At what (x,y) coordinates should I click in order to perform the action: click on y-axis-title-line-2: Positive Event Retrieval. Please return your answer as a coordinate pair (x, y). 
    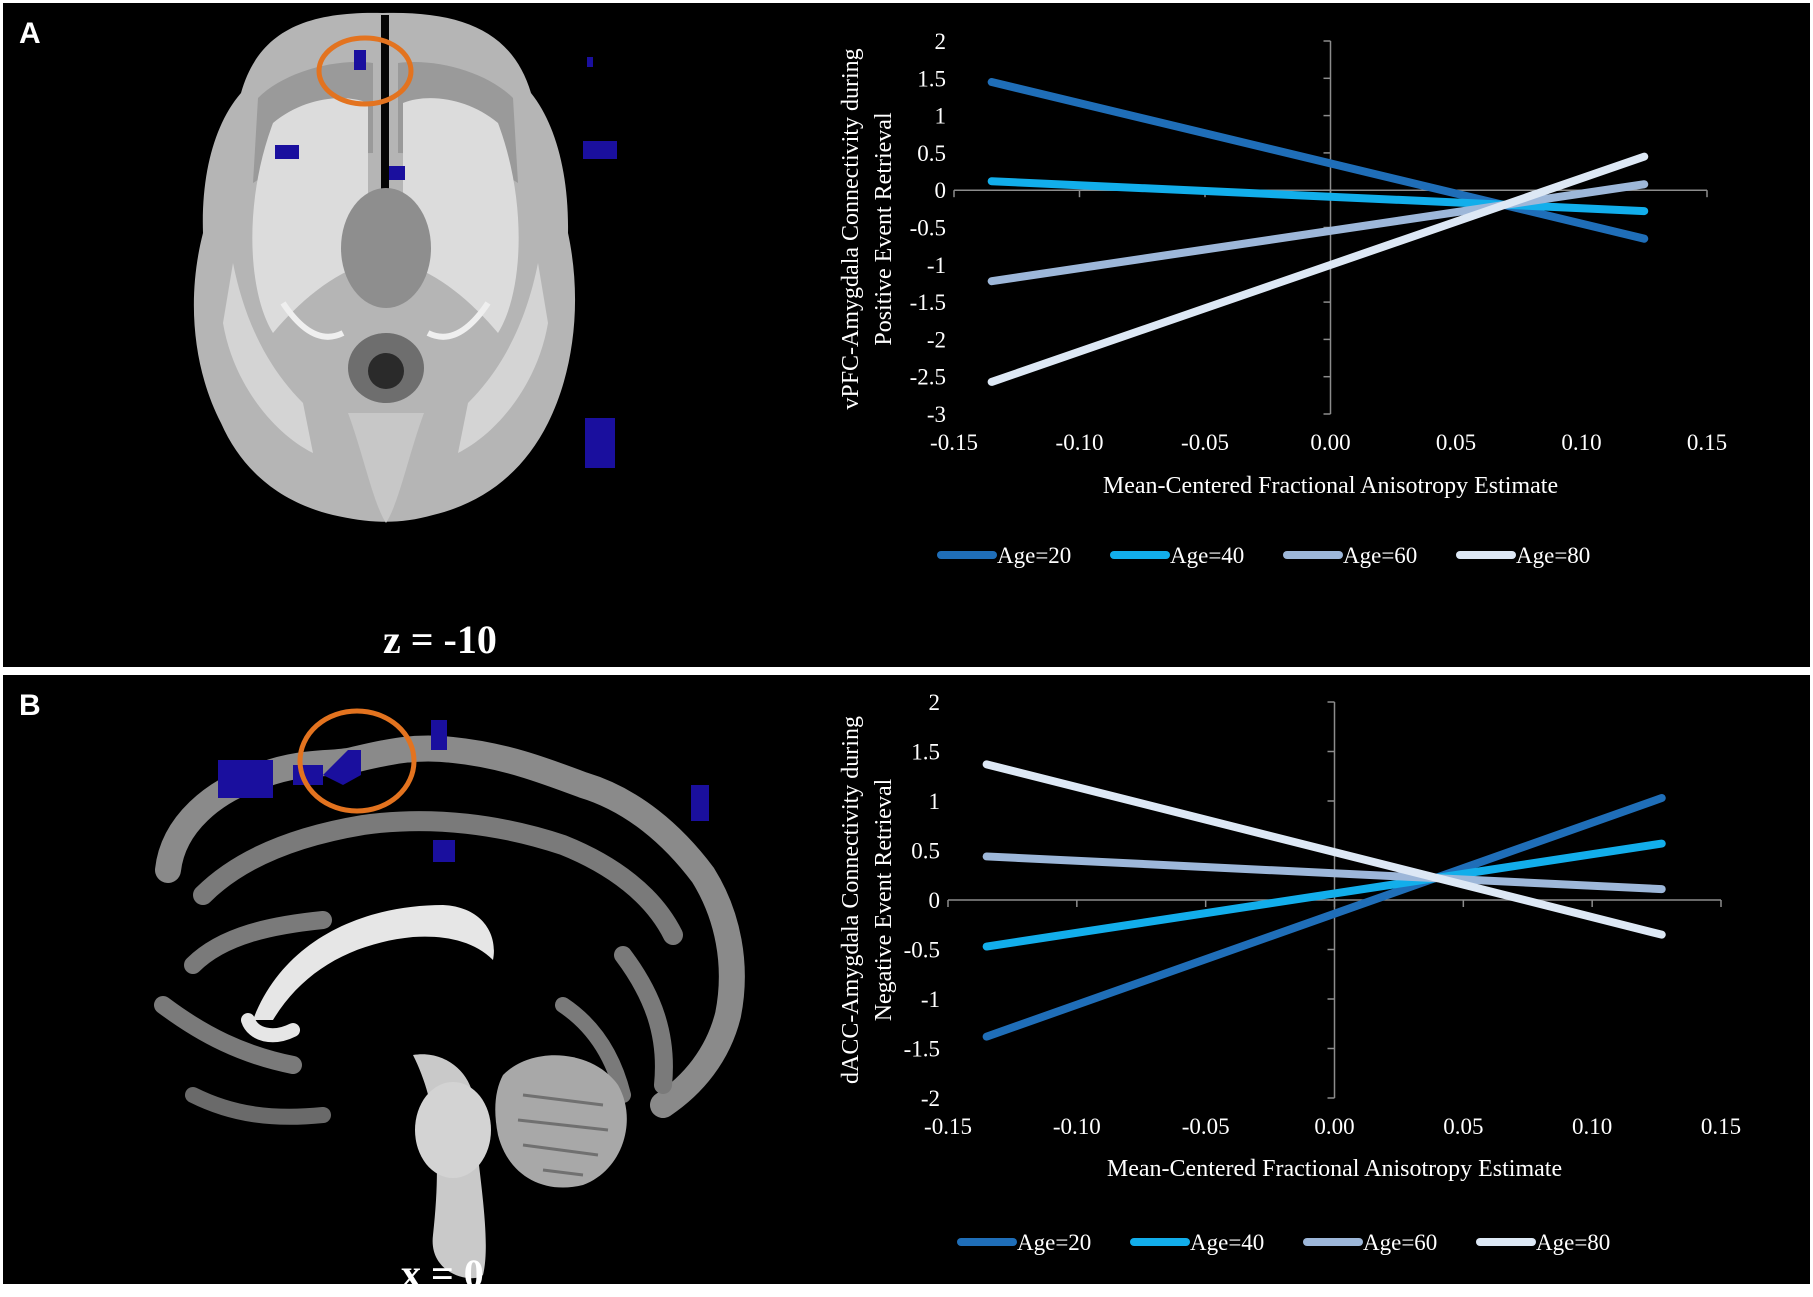
    Looking at the image, I should click on (884, 229).